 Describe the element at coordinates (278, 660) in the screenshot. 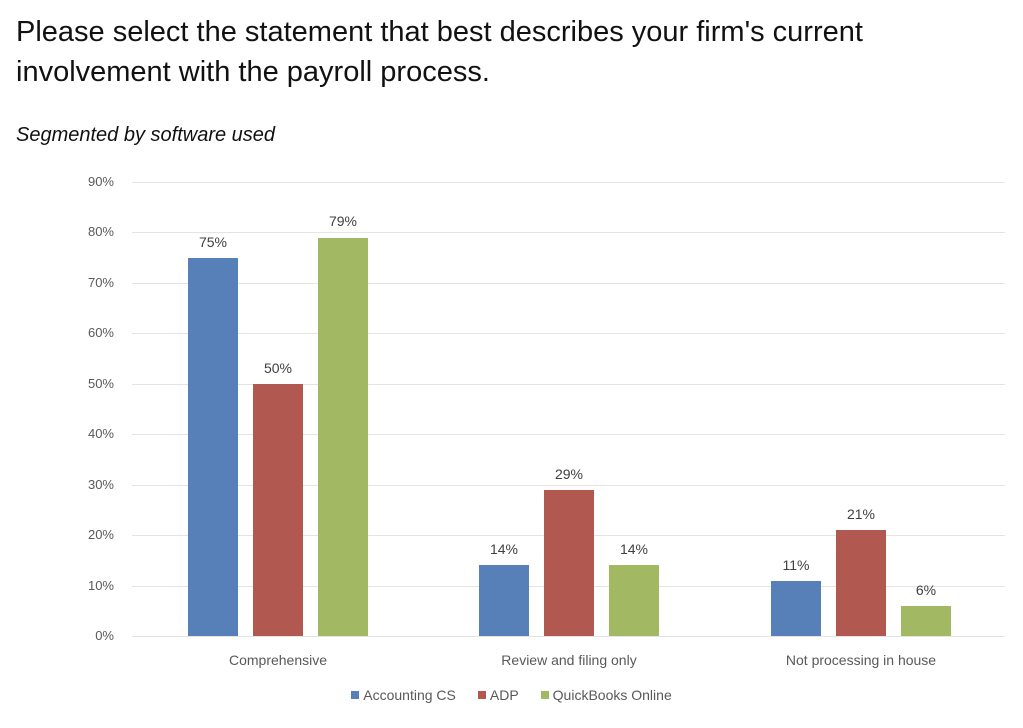

I see `x-tick-label: Comprehensive` at that location.